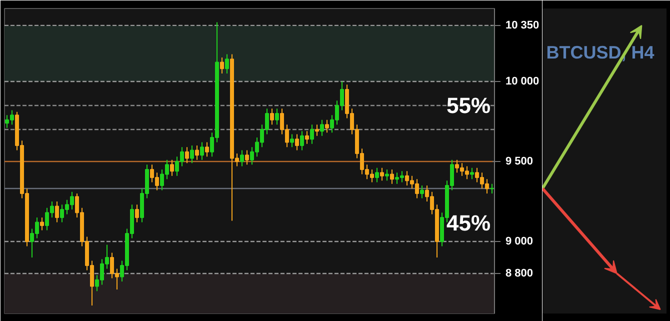 Image resolution: width=670 pixels, height=321 pixels. I want to click on y-tick-label: 9 500, so click(520, 161).